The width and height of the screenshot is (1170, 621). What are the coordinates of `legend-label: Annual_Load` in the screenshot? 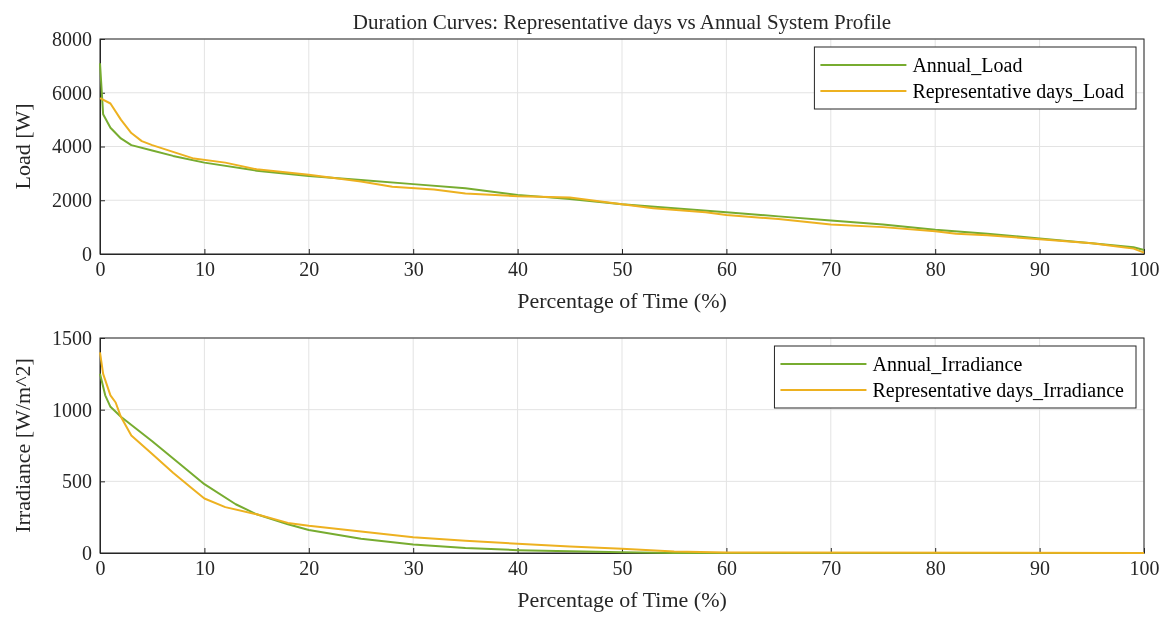 It's located at (967, 65).